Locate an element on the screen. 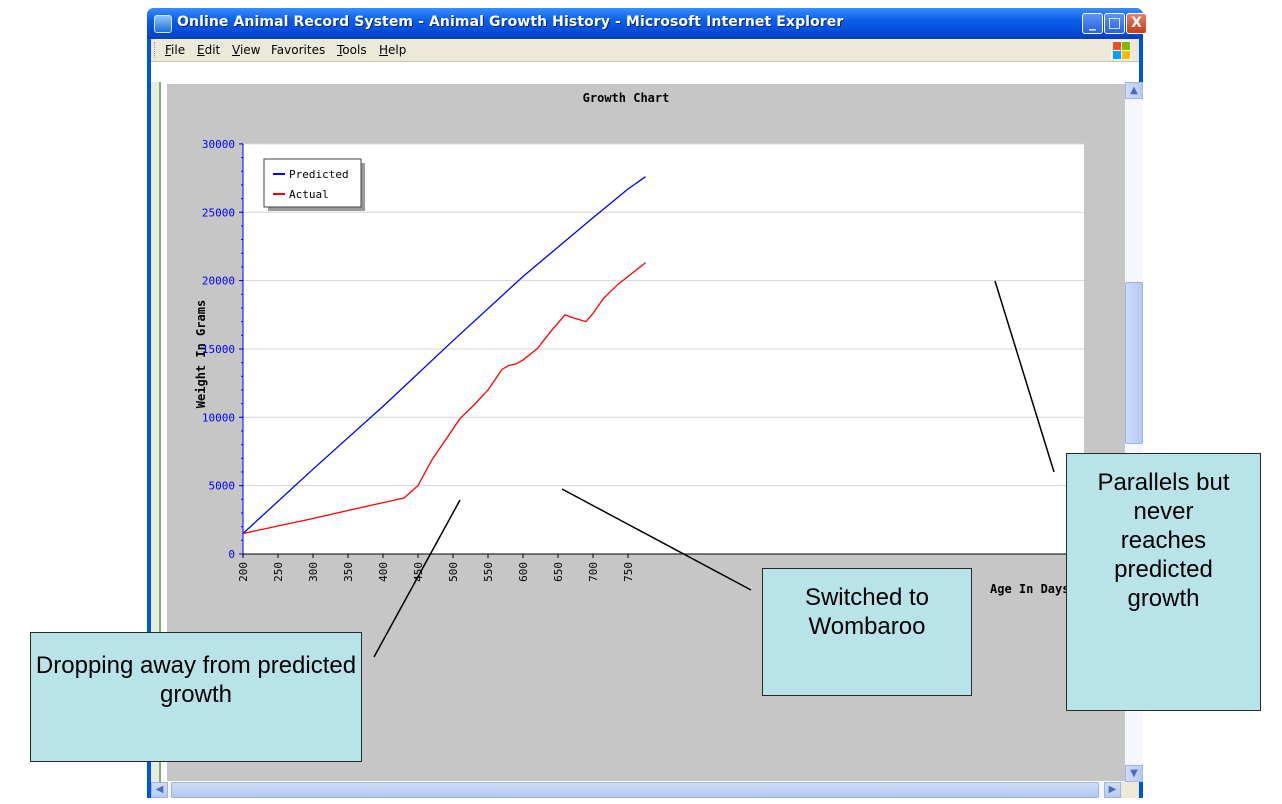 The height and width of the screenshot is (804, 1282). callout-dropping: Dropping away from predicted growth is located at coordinates (196, 697).